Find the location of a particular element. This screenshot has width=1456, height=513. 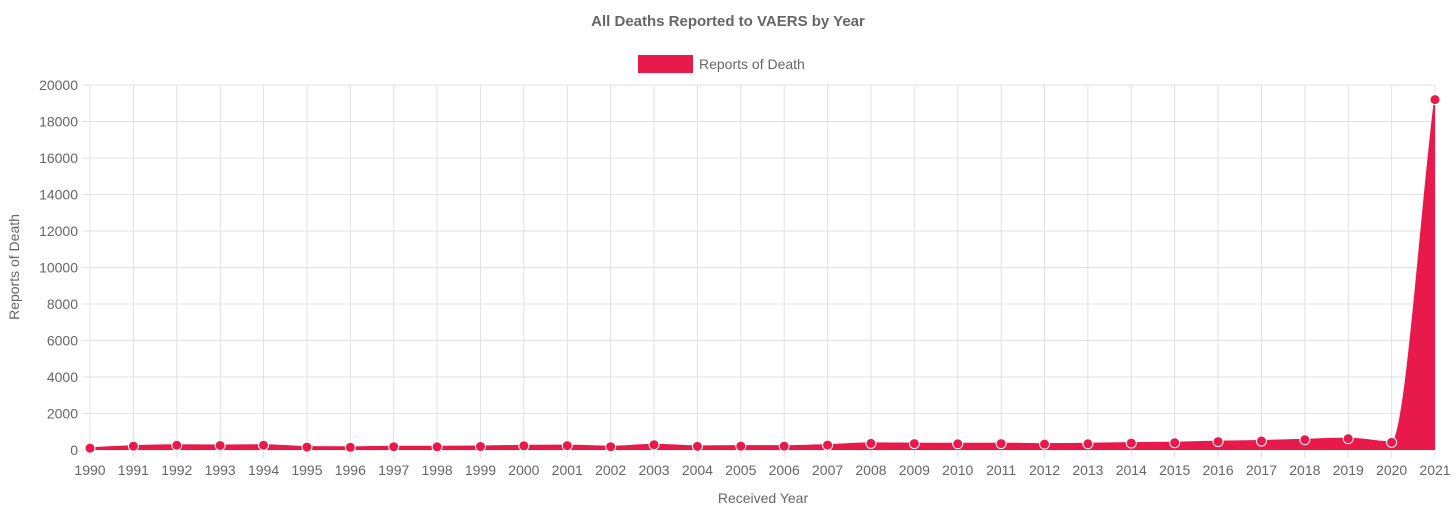

y-tick-label: 20000 is located at coordinates (58, 85).